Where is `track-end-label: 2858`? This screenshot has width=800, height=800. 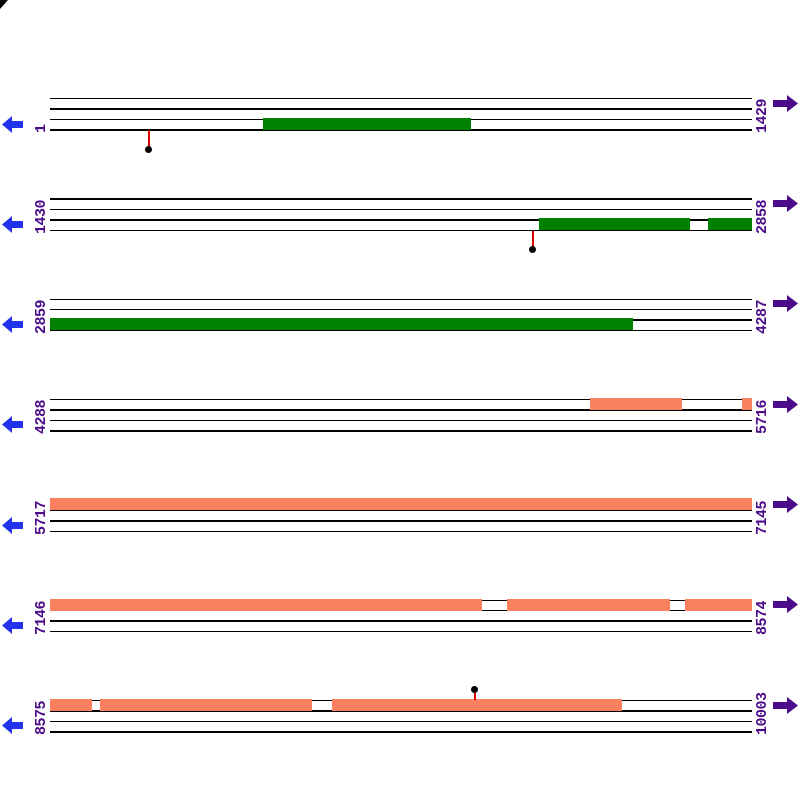
track-end-label: 2858 is located at coordinates (762, 216).